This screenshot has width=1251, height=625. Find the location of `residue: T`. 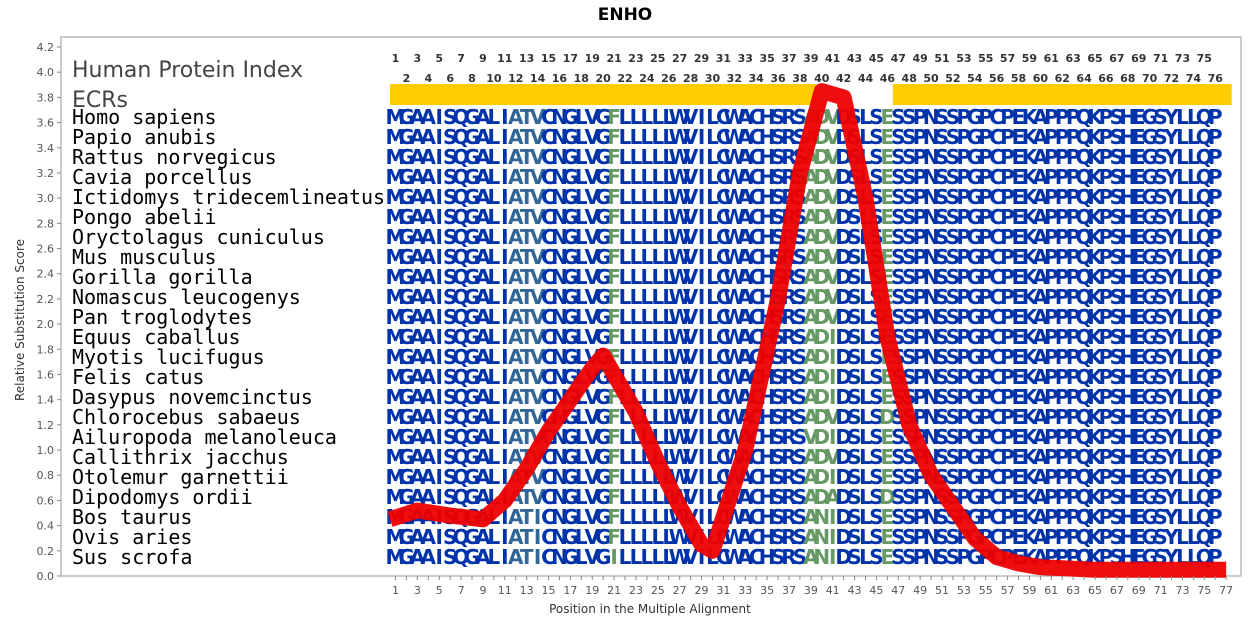

residue: T is located at coordinates (527, 257).